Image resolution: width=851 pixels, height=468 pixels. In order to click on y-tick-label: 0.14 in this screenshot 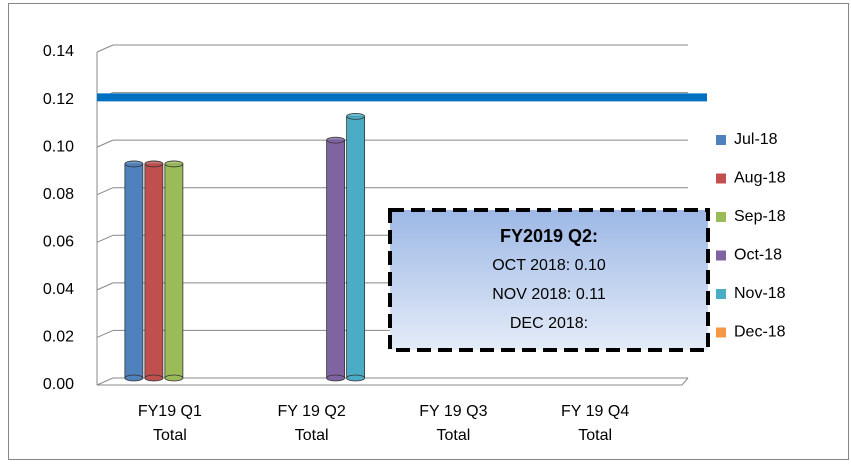, I will do `click(58, 51)`.